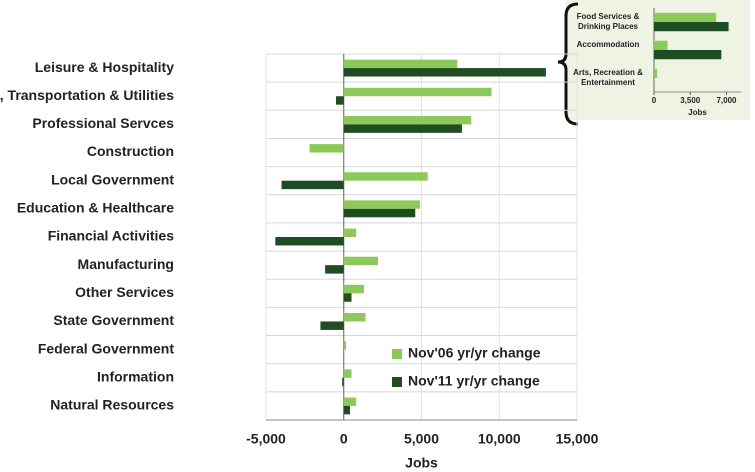  I want to click on y-tick-label: Trade, Transportation & Utilities, so click(87, 95).